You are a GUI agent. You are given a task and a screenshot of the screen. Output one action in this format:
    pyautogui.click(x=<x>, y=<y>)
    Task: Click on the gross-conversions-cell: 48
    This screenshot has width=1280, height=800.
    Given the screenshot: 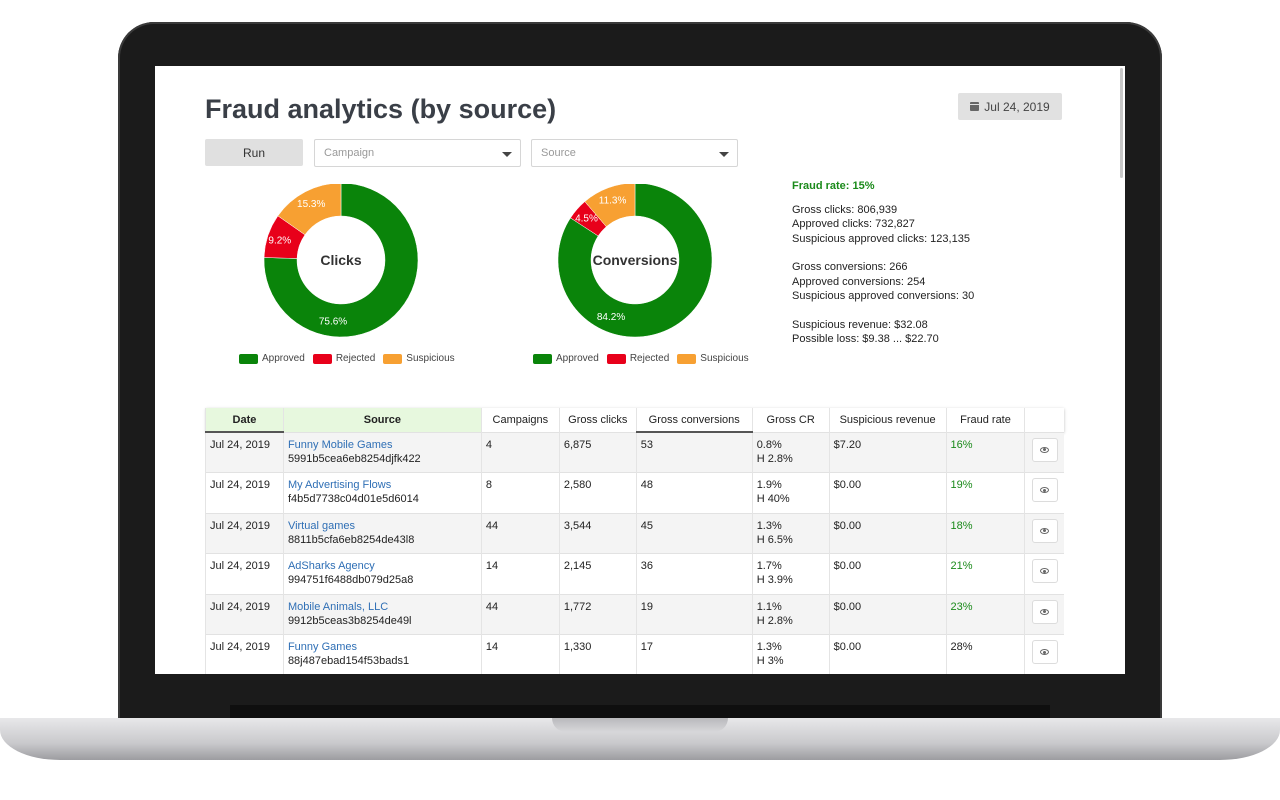 What is the action you would take?
    pyautogui.click(x=694, y=492)
    